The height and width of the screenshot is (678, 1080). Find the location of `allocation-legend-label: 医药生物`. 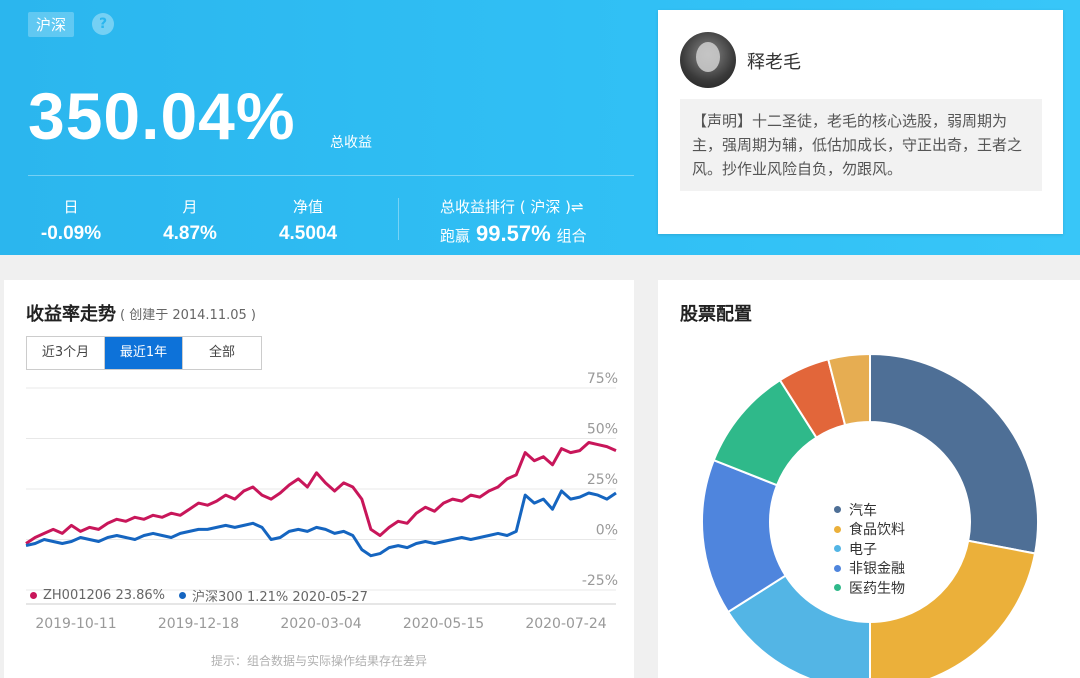

allocation-legend-label: 医药生物 is located at coordinates (877, 588).